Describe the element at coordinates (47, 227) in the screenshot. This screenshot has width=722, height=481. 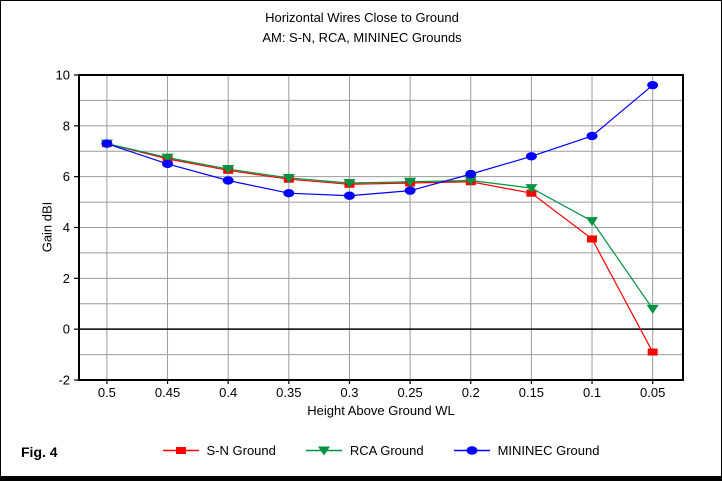
I see `y-axis-title: Gain dBI` at that location.